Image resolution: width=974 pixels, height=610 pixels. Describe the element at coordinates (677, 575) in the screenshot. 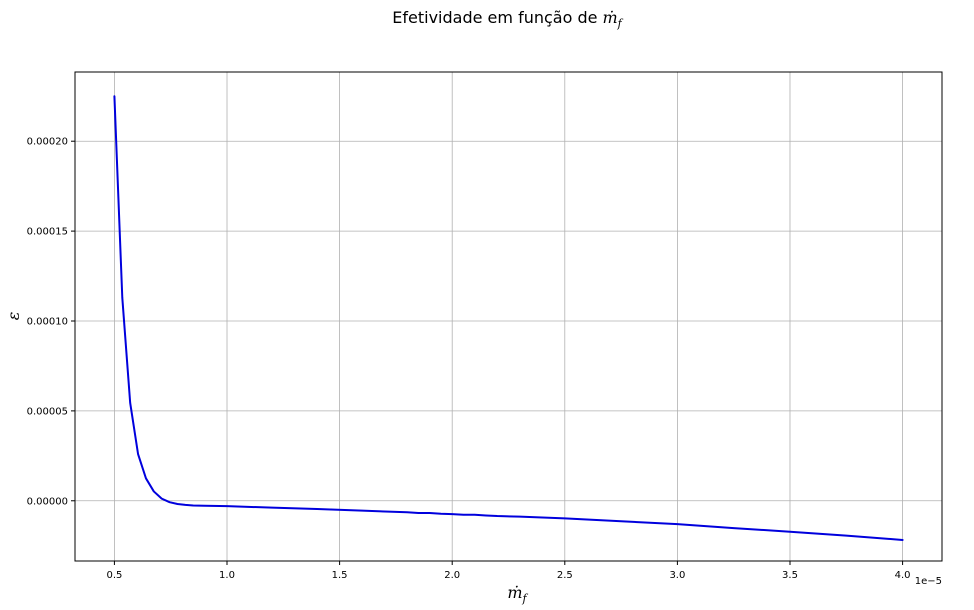

I see `x-tick-label: 3.0` at that location.